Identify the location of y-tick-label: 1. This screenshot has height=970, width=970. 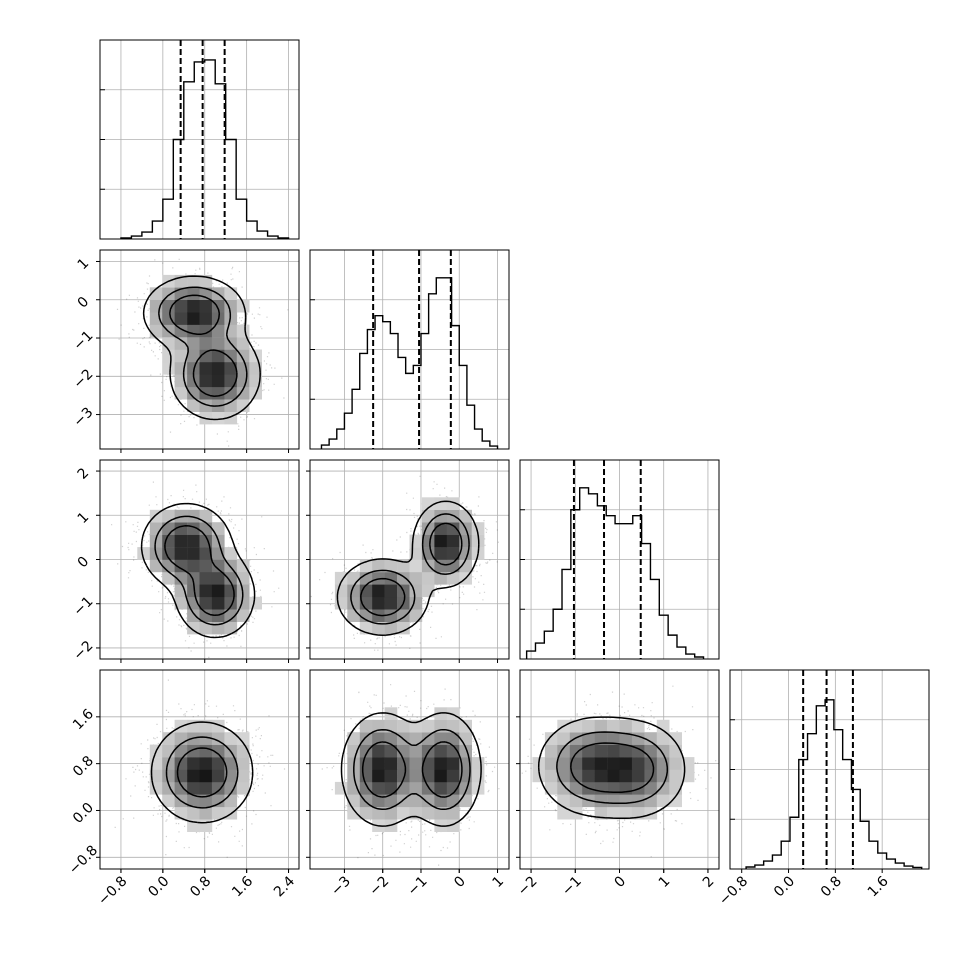
(84, 264).